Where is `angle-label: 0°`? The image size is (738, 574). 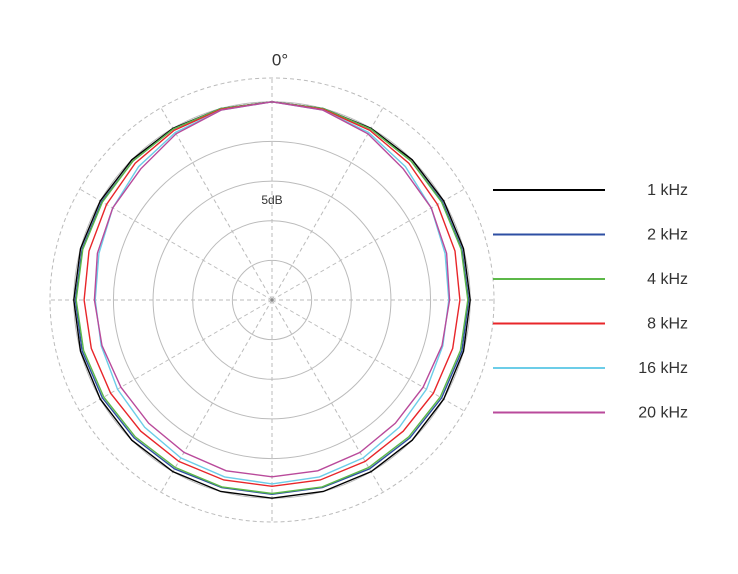 angle-label: 0° is located at coordinates (280, 59).